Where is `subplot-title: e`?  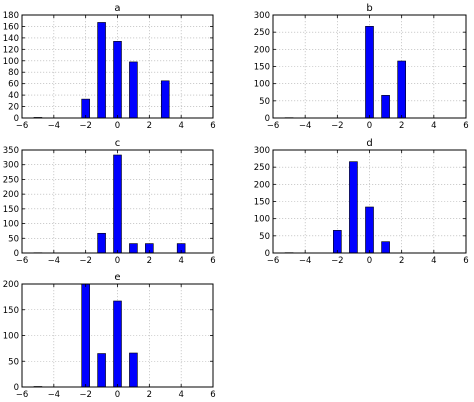 subplot-title: e is located at coordinates (117, 277).